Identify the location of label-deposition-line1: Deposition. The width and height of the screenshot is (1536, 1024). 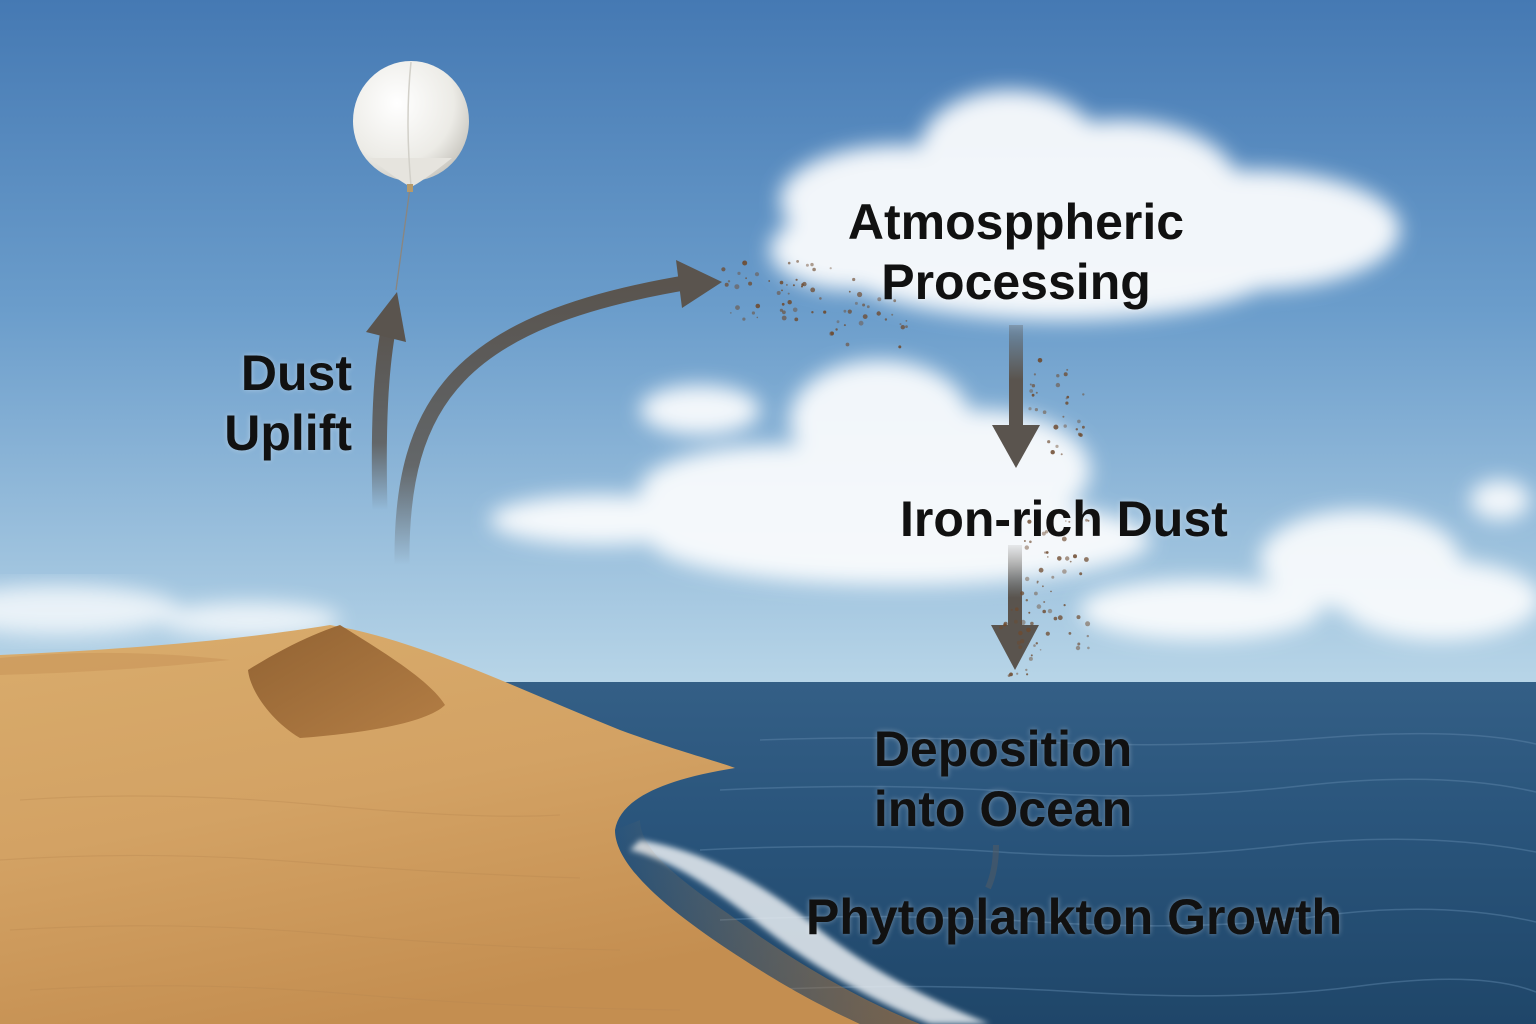
(1003, 749).